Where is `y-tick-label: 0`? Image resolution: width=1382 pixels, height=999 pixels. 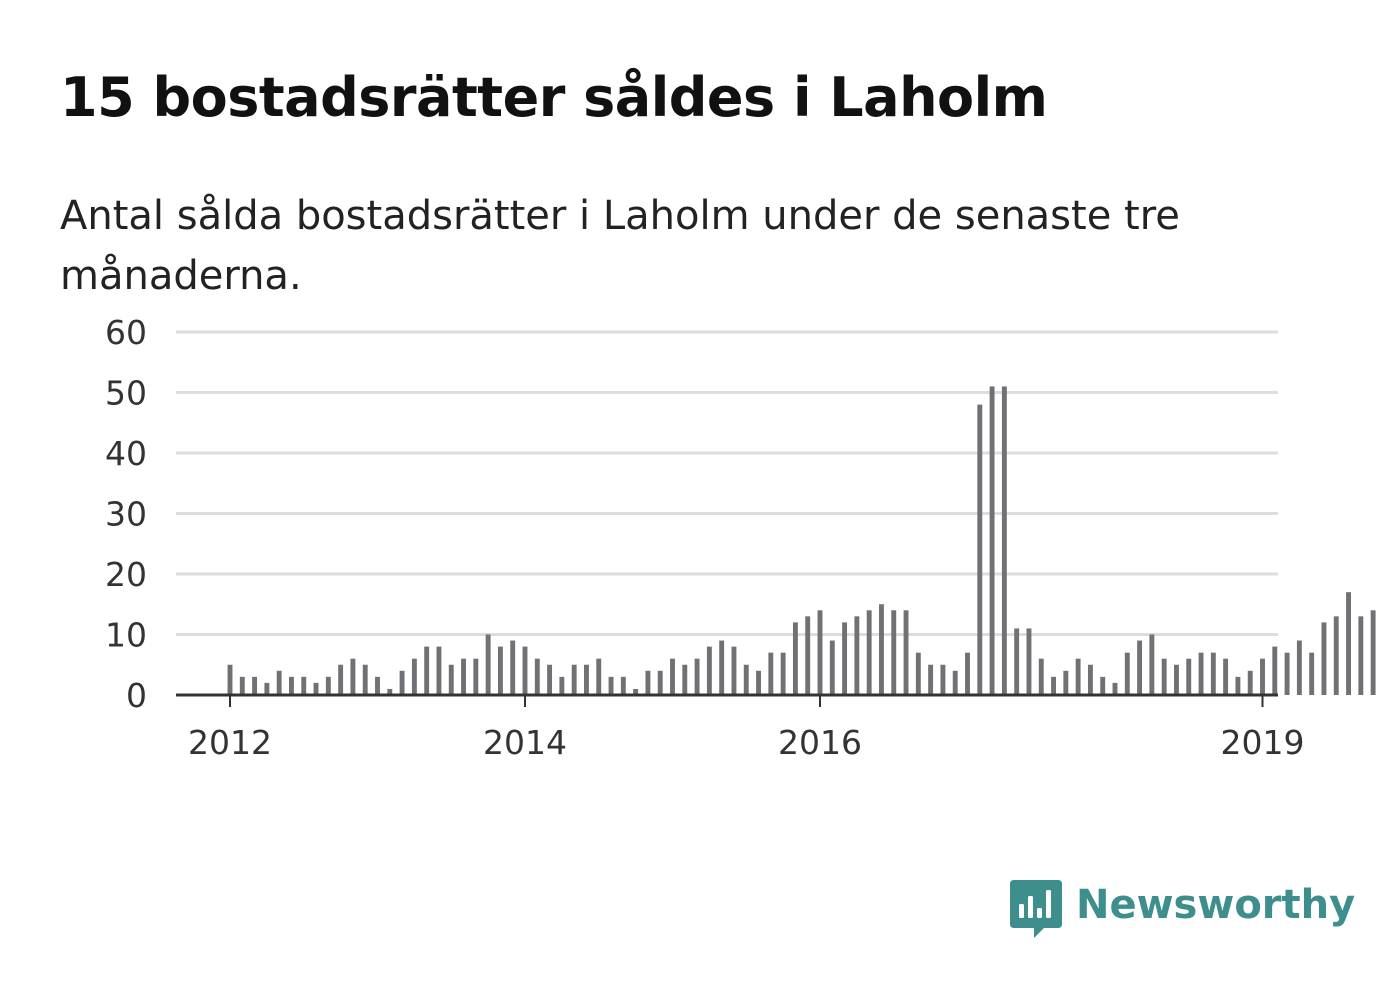 y-tick-label: 0 is located at coordinates (136, 695).